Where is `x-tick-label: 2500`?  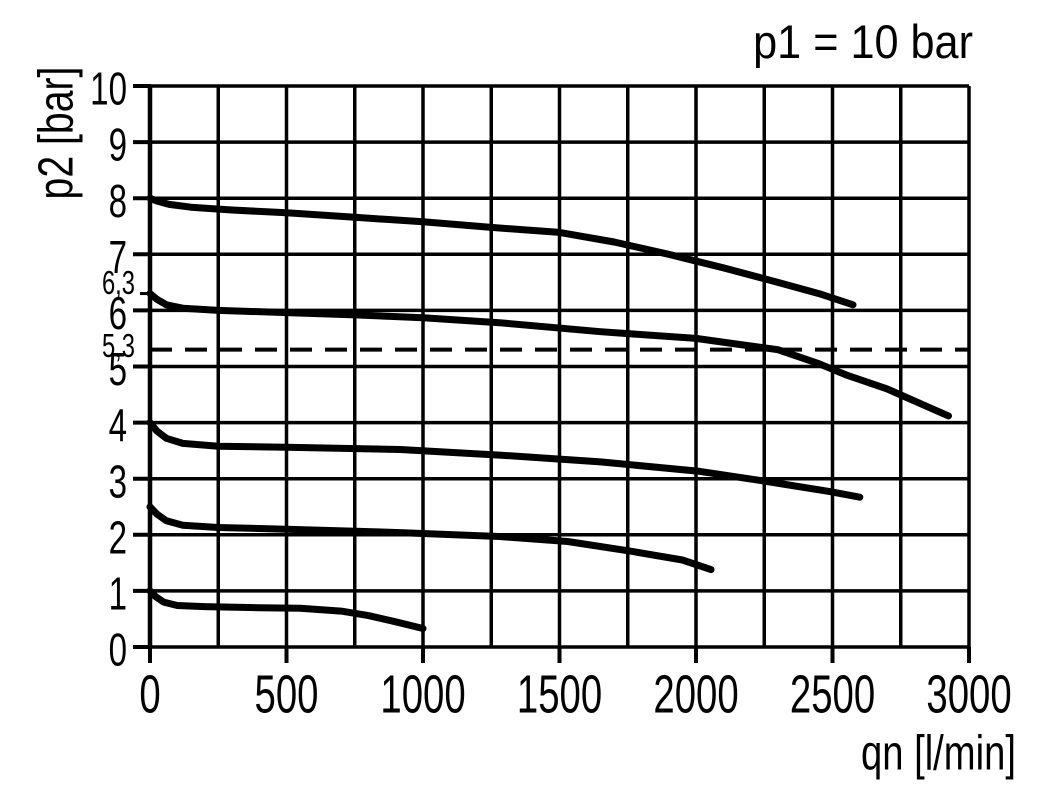 x-tick-label: 2500 is located at coordinates (832, 694).